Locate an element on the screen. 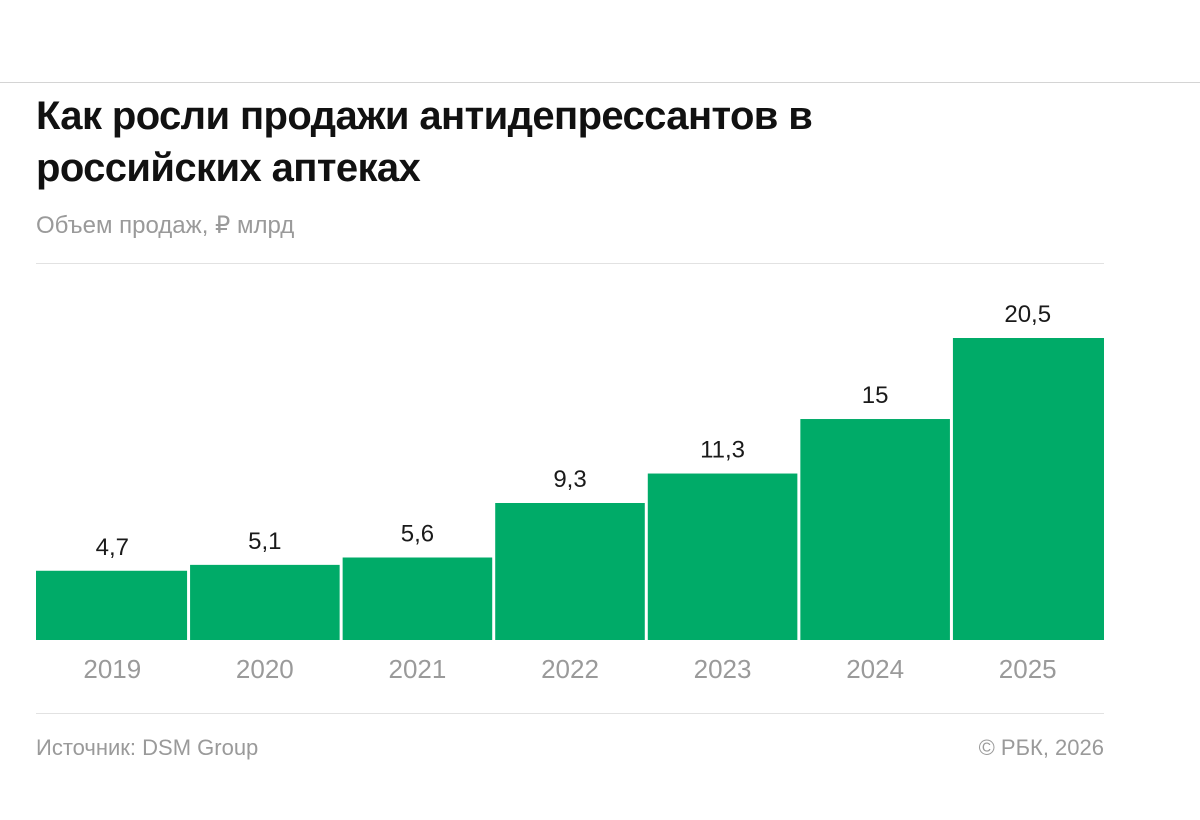  value-label-2021: 5,6 is located at coordinates (417, 534).